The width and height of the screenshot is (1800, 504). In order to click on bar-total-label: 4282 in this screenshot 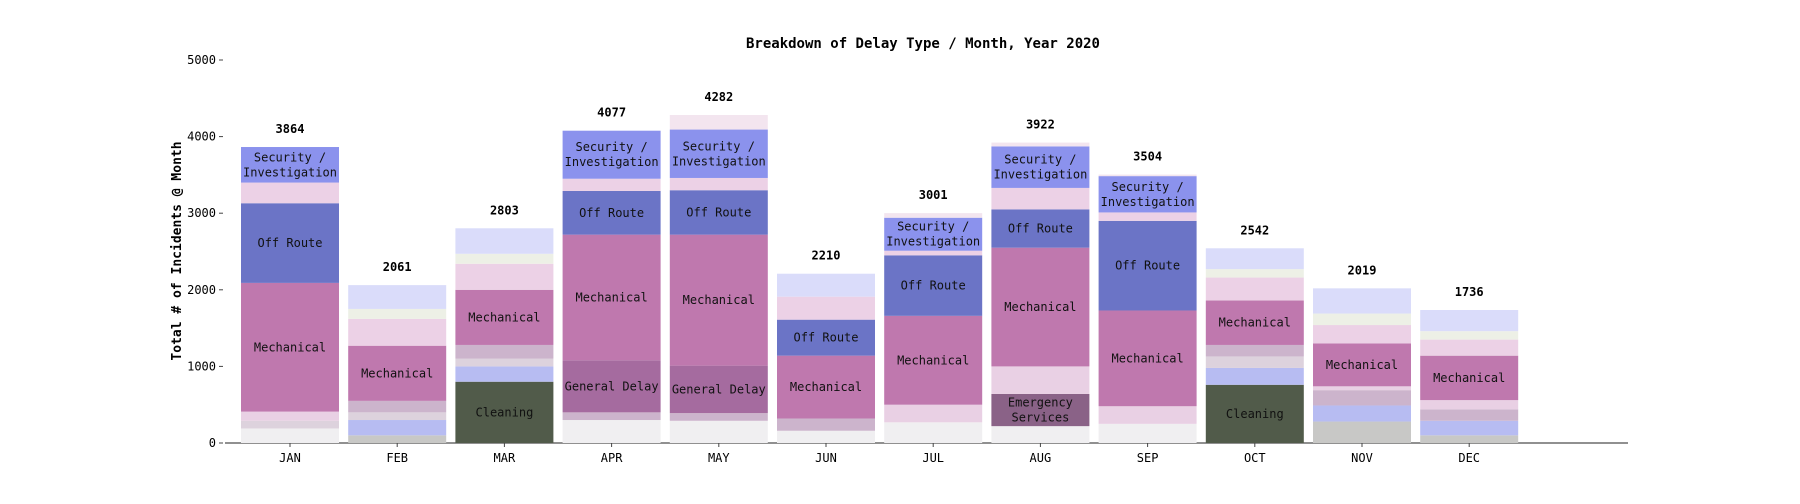, I will do `click(718, 97)`.